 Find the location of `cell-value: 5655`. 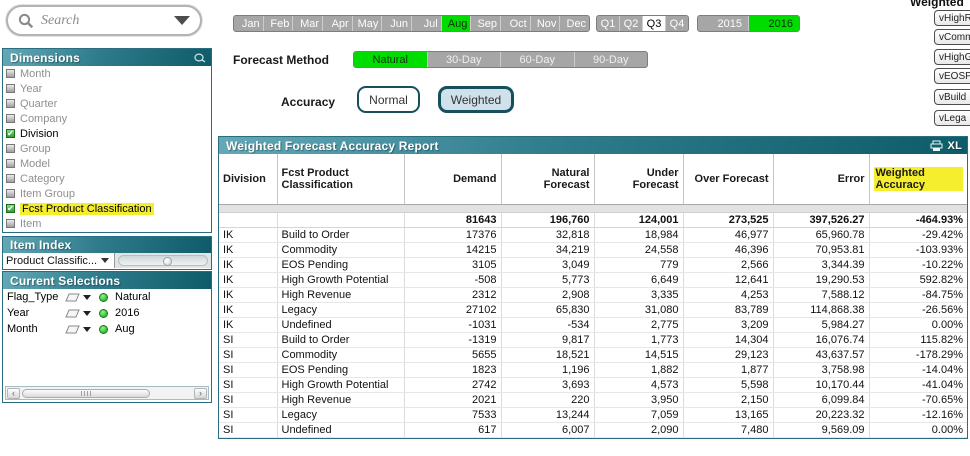

cell-value: 5655 is located at coordinates (453, 355).